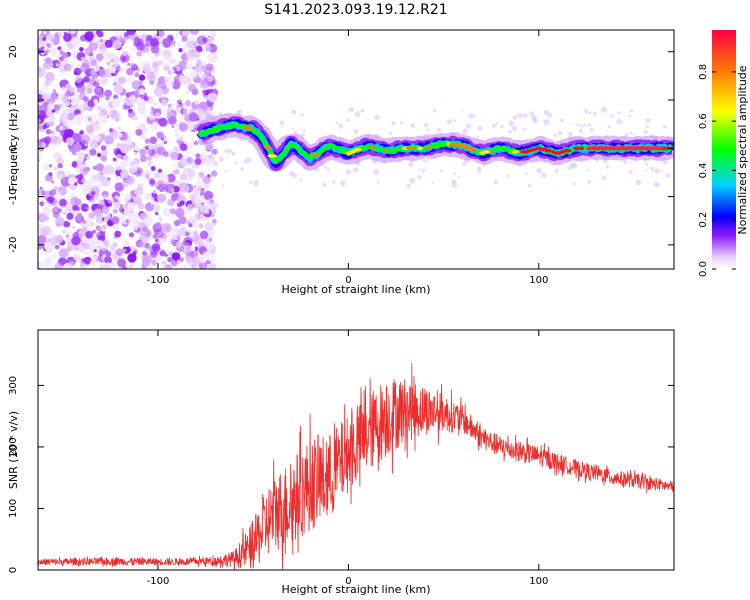 Image resolution: width=750 pixels, height=600 pixels. Describe the element at coordinates (355, 10) in the screenshot. I see `figure-title: S141.2023.093.19.12.R21` at that location.